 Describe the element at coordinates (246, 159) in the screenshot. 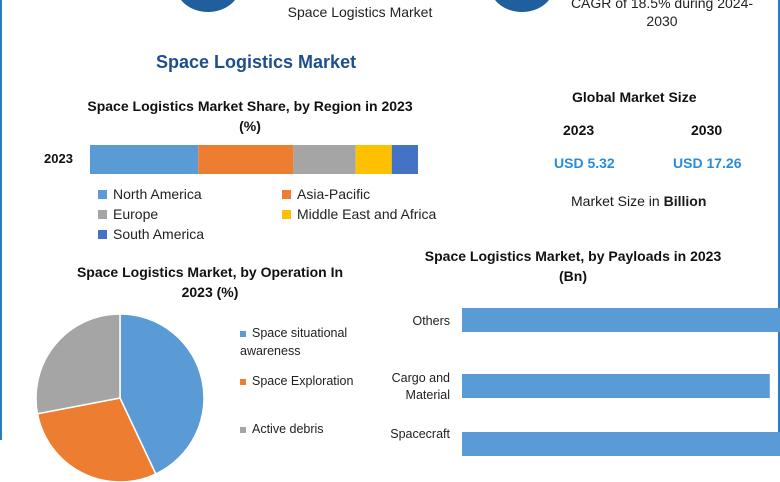

I see `region-bar-segment-asia-pacific` at that location.